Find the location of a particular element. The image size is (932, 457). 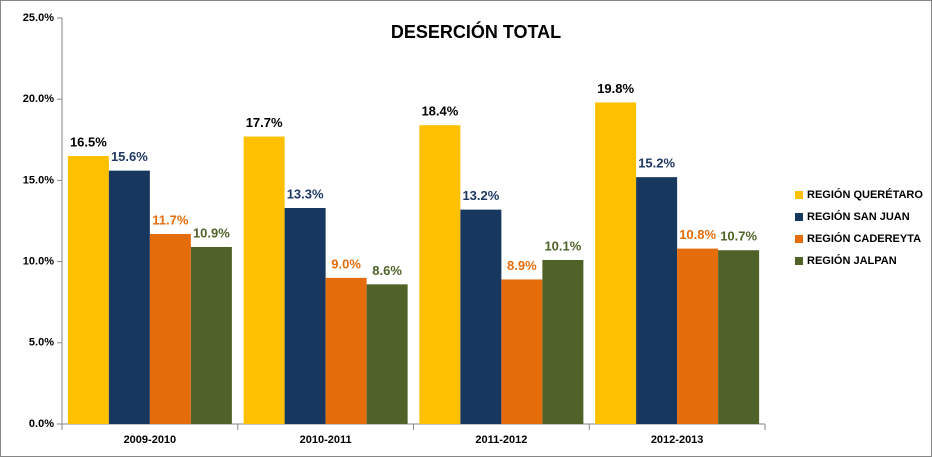

value-label: 10.7% is located at coordinates (738, 236).